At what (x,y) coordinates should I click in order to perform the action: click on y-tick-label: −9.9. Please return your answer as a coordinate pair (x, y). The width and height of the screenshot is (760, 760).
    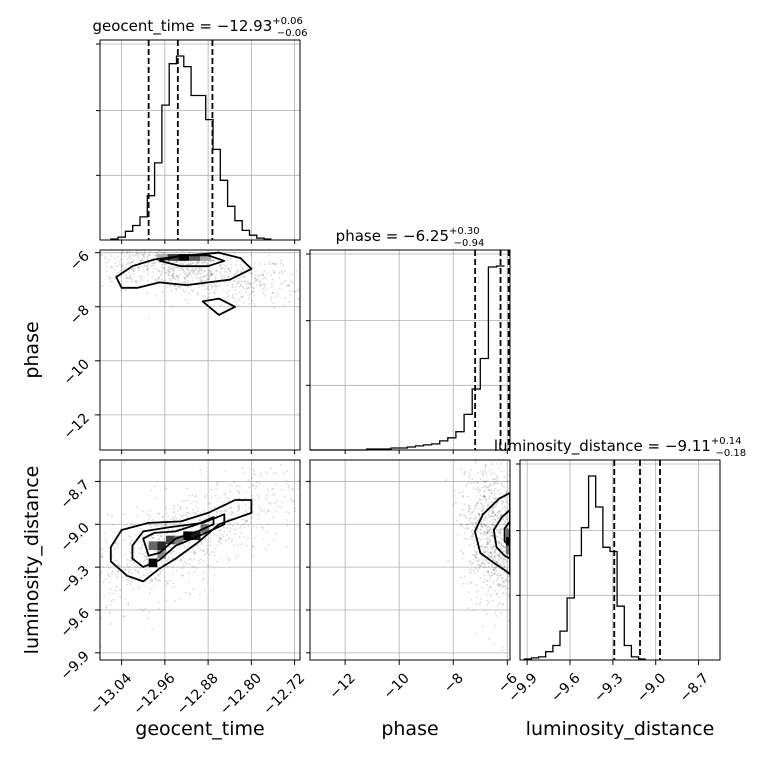
    Looking at the image, I should click on (74, 665).